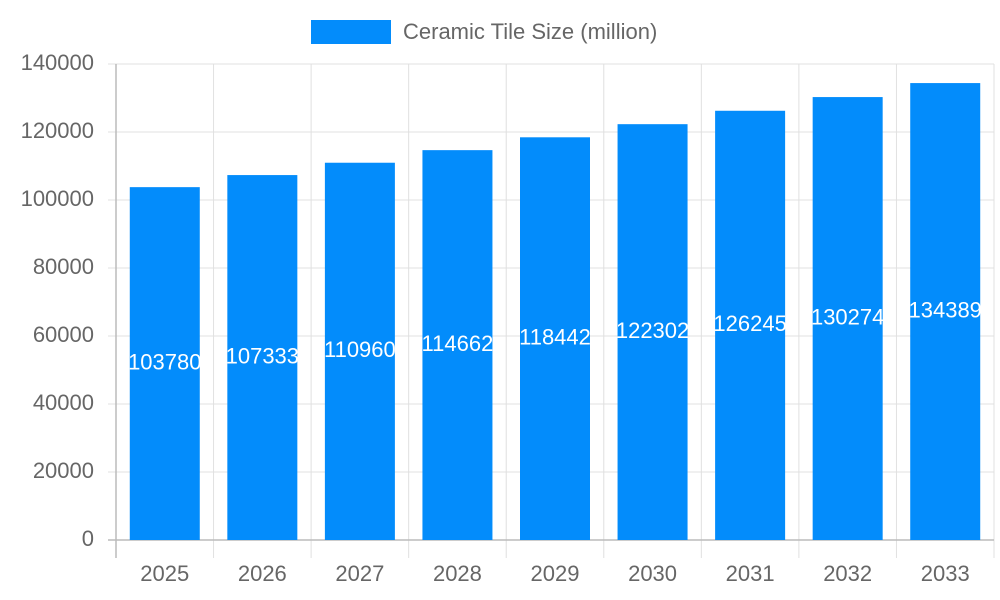 This screenshot has width=1000, height=600. What do you see at coordinates (63, 266) in the screenshot?
I see `y-tick-label: 80000` at bounding box center [63, 266].